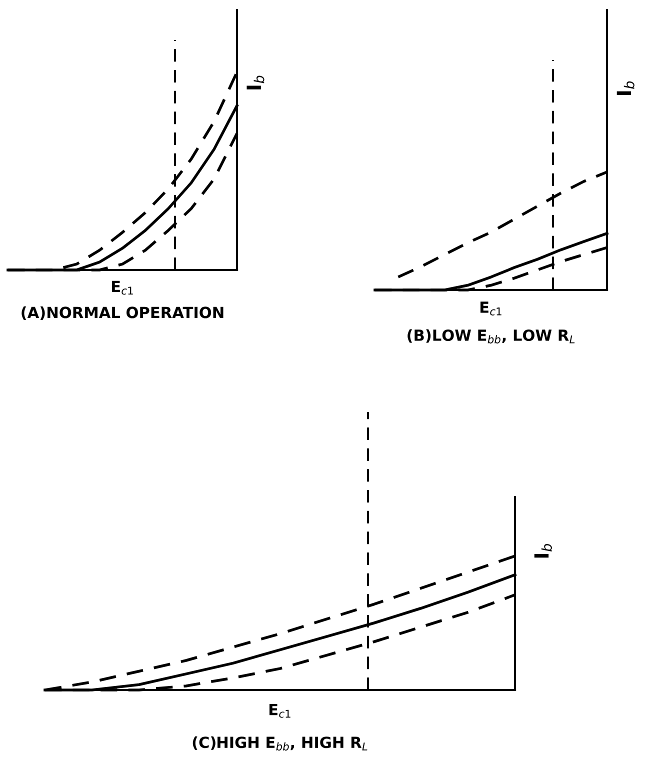  What do you see at coordinates (123, 313) in the screenshot?
I see `text: (A)NORMAL OPERATION` at bounding box center [123, 313].